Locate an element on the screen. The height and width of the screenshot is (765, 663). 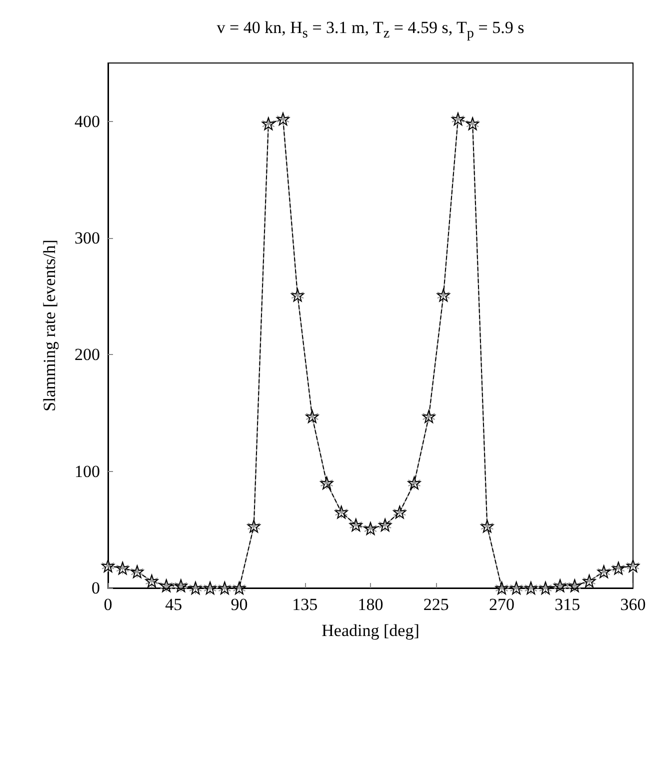
x-tick-label: 180 is located at coordinates (371, 604).